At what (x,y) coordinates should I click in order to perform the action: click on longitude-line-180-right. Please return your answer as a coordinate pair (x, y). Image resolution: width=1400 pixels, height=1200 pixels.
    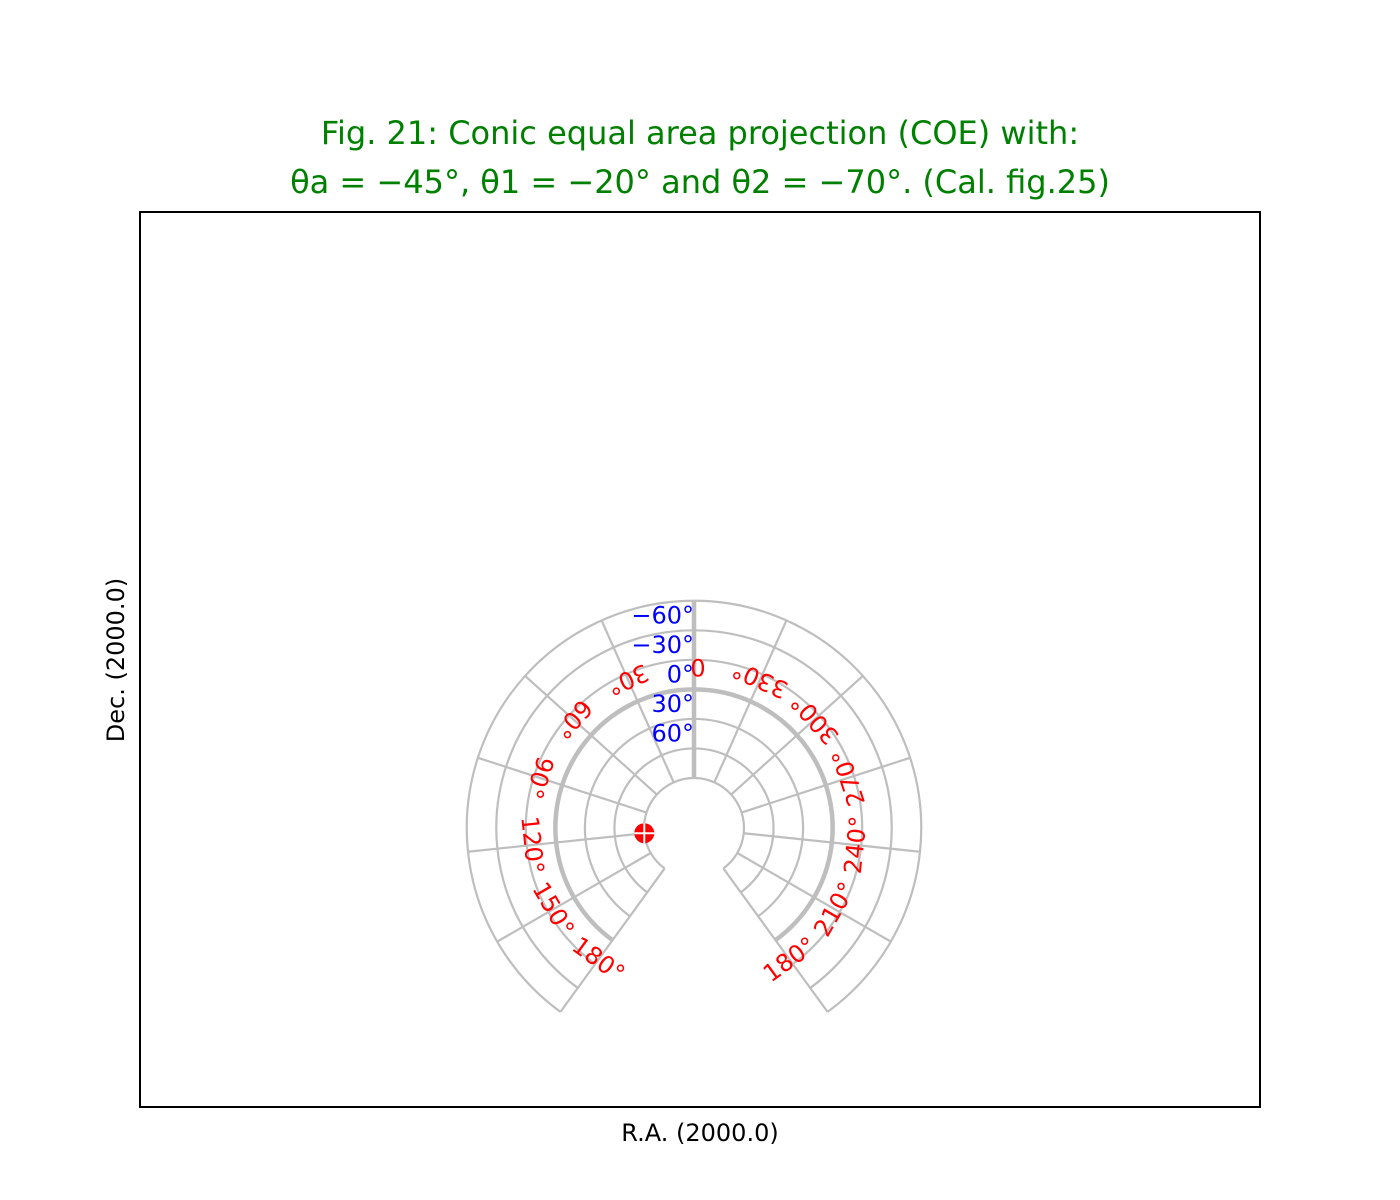
    Looking at the image, I should click on (775, 940).